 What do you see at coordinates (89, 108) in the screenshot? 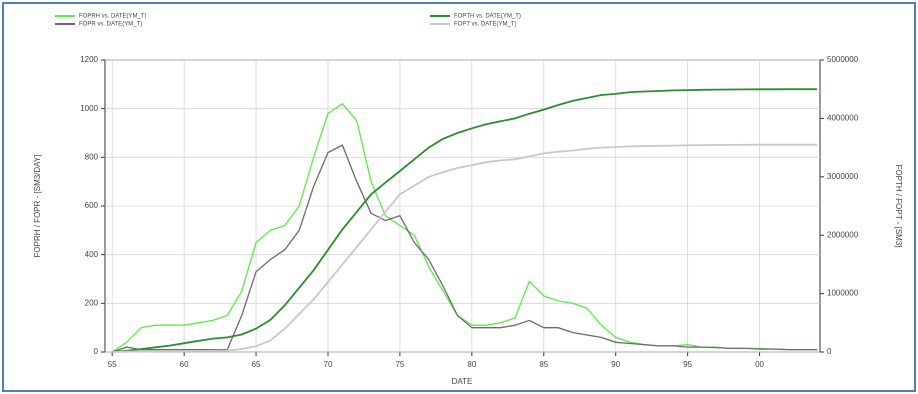
I see `y-tick-label: 1000` at bounding box center [89, 108].